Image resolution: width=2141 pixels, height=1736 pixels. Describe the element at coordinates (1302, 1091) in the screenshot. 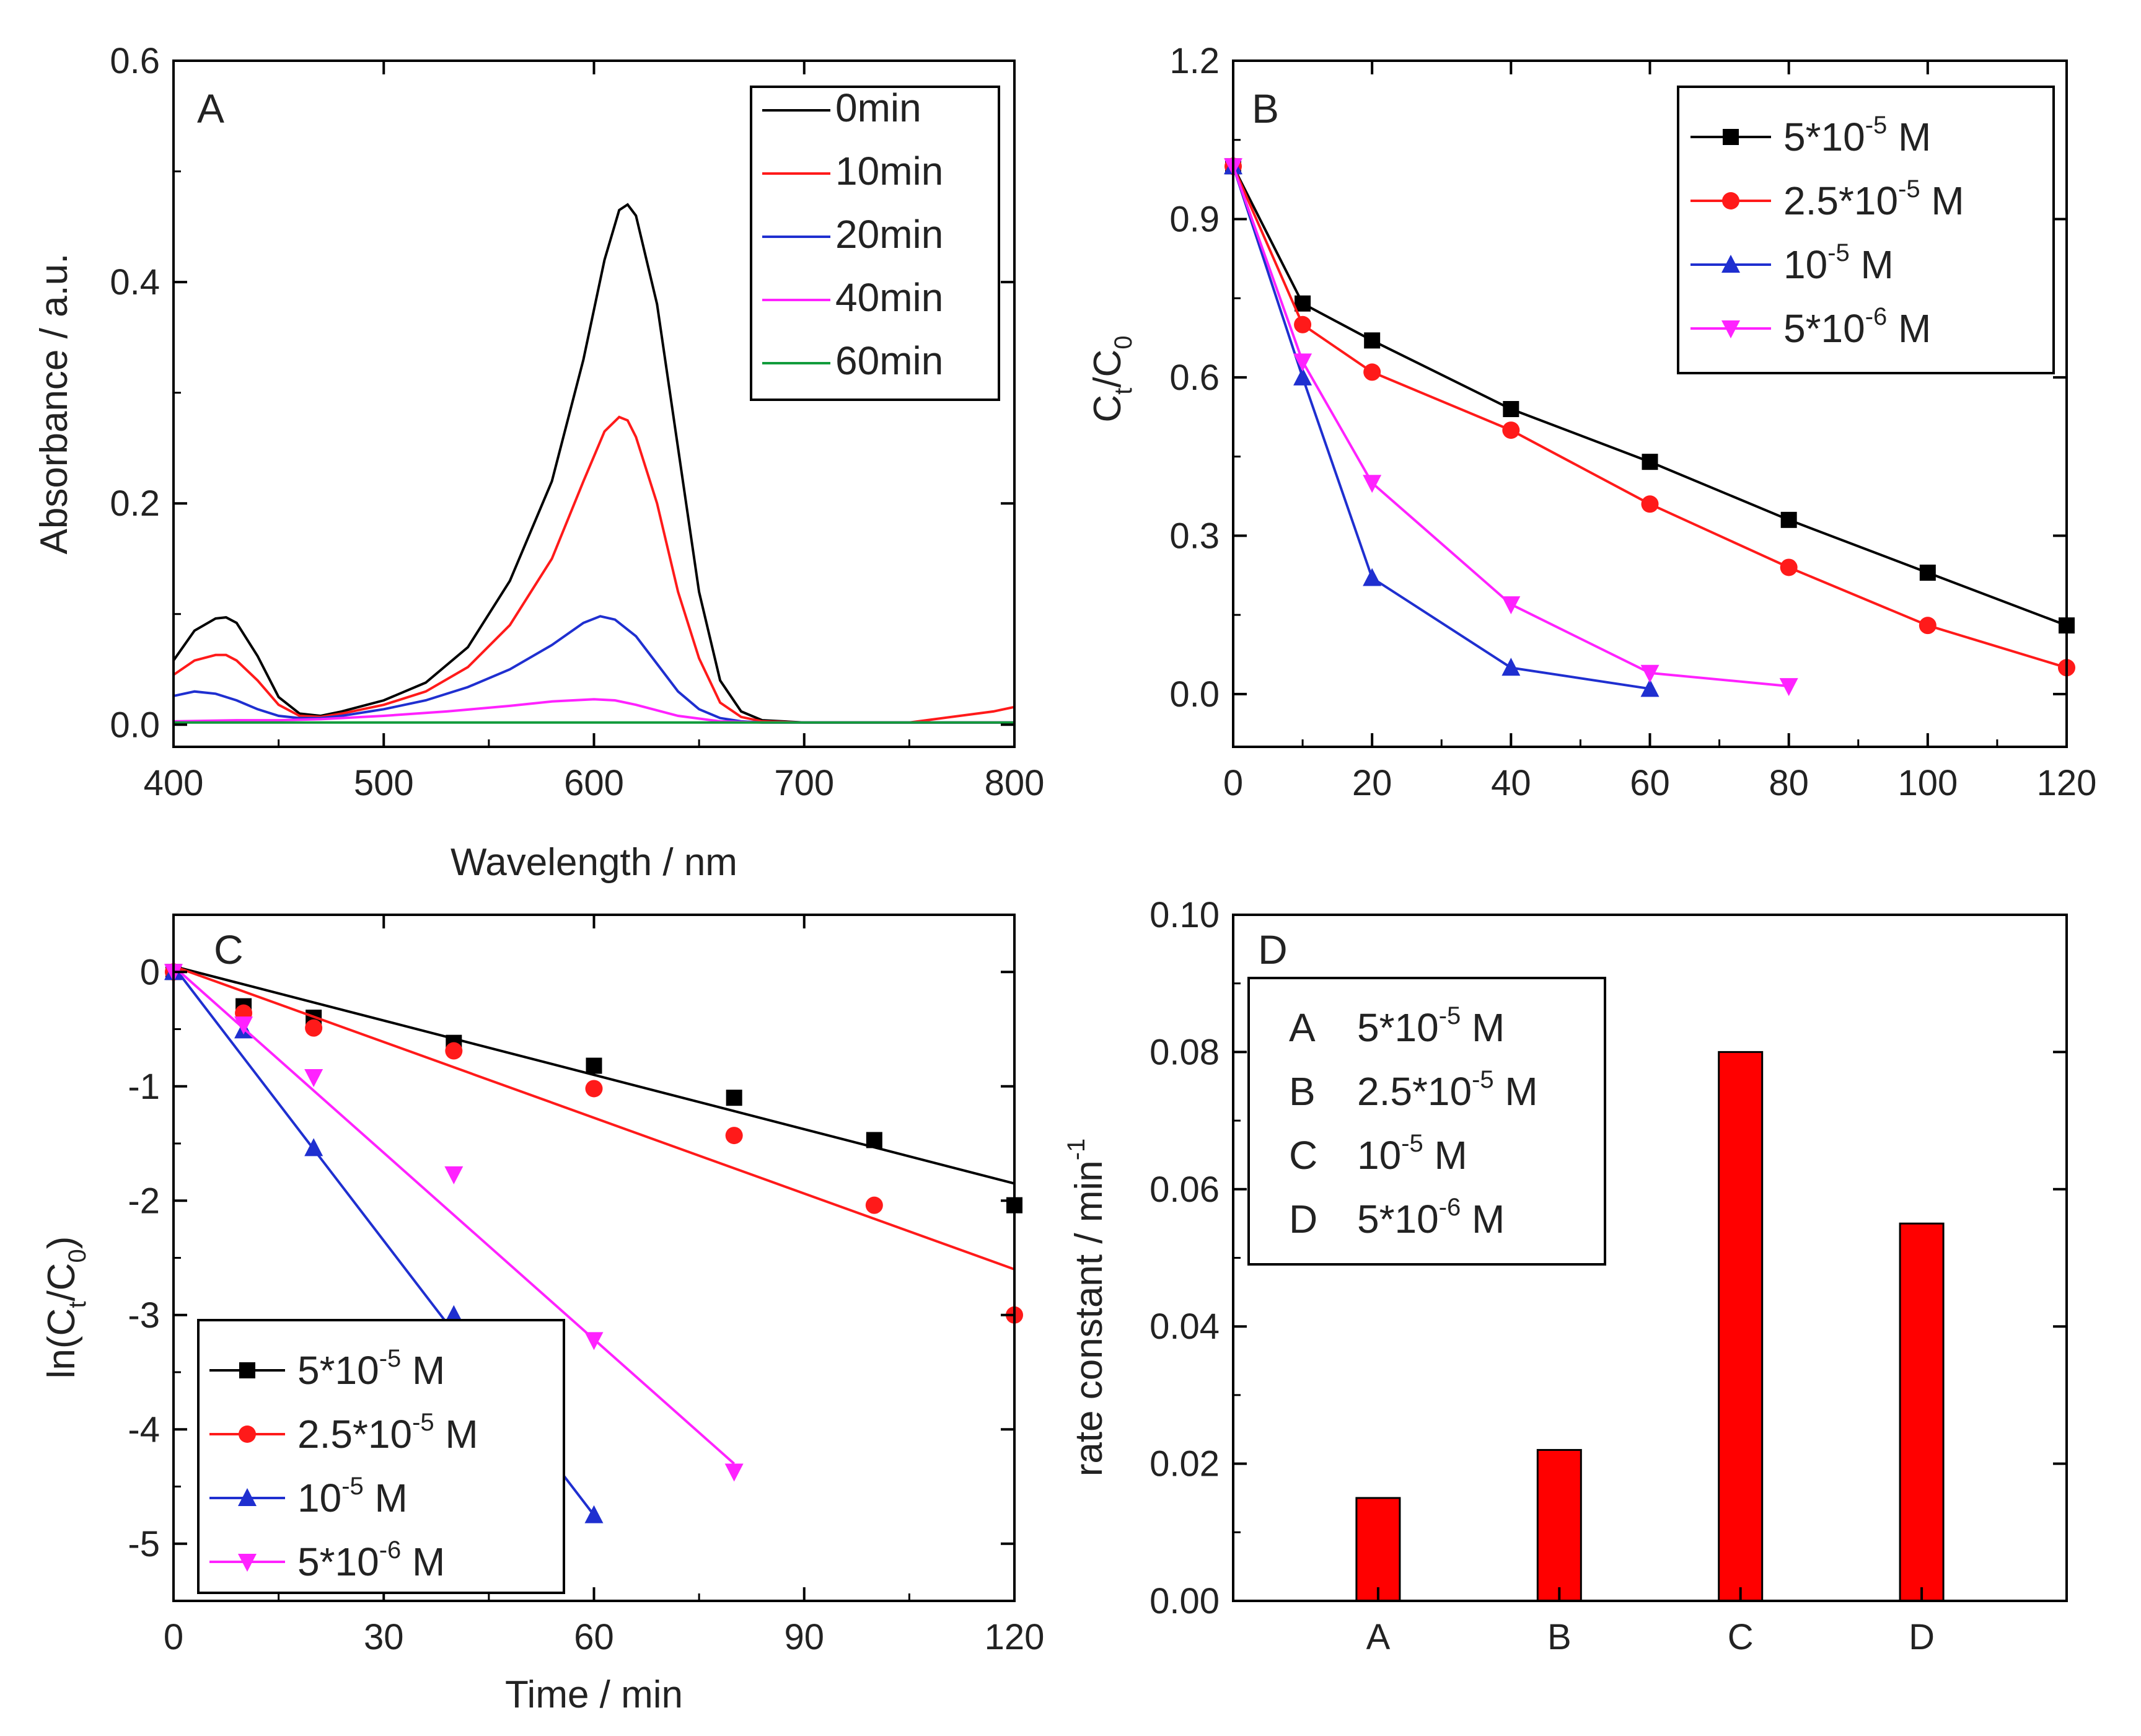

I see `legend-key: B` at that location.